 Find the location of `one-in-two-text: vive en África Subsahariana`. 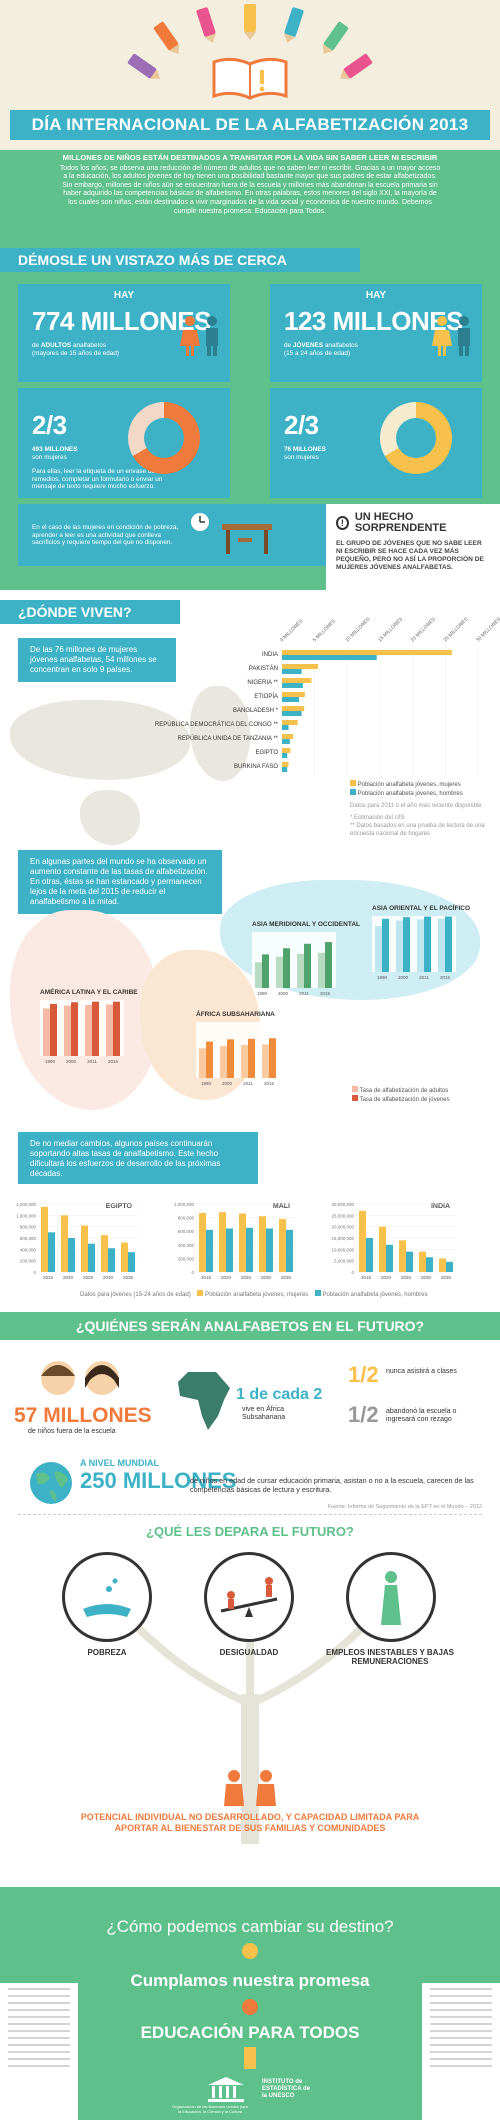

one-in-two-text: vive en África Subsahariana is located at coordinates (264, 1413).